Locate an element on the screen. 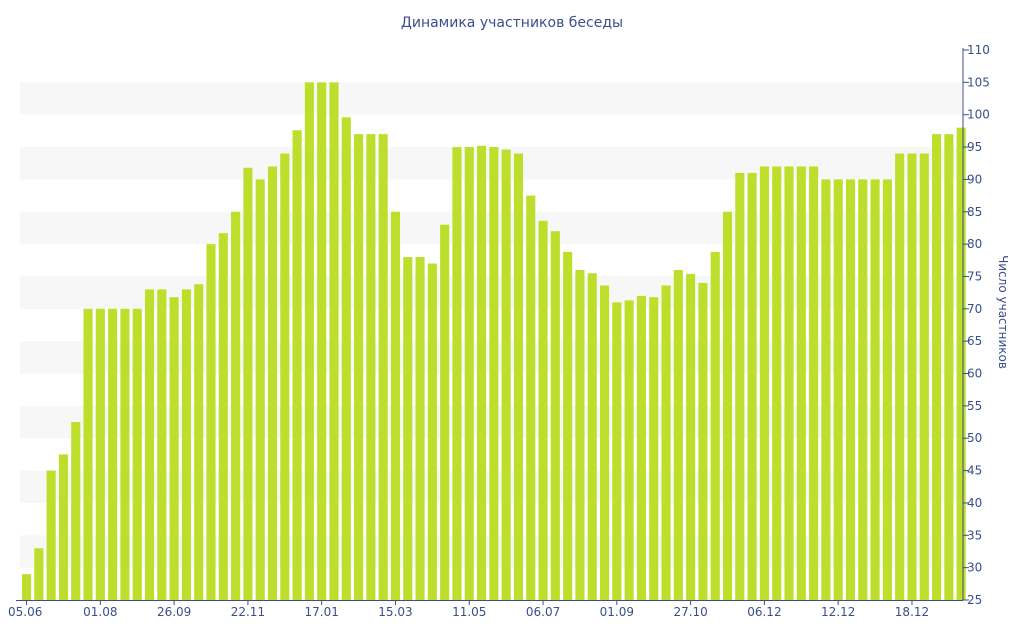 The height and width of the screenshot is (640, 1024). y-tick-label: 25 is located at coordinates (974, 600).